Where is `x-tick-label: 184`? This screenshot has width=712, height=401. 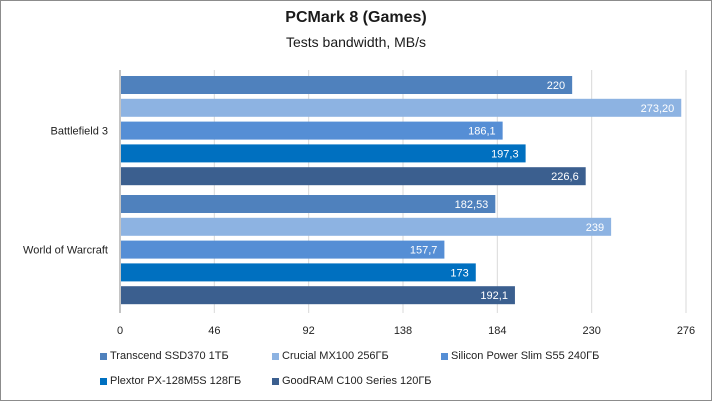 x-tick-label: 184 is located at coordinates (497, 331).